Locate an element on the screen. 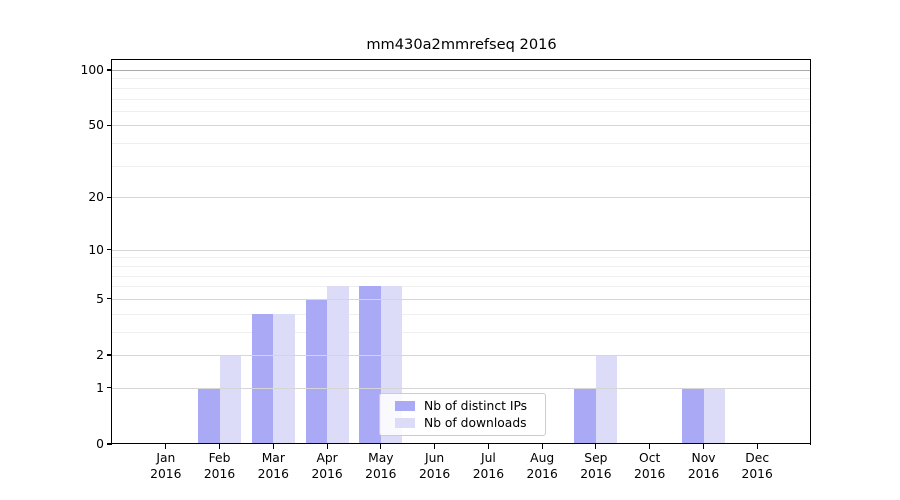 Image resolution: width=900 pixels, height=500 pixels. y-tick-label: 1 is located at coordinates (100, 387).